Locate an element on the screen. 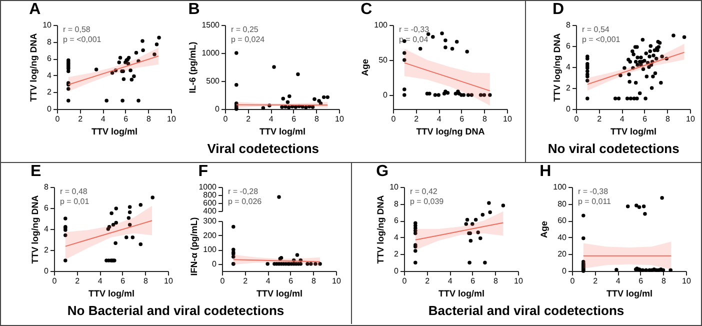 Image resolution: width=702 pixels, height=326 pixels. annotation: p = <0,001 is located at coordinates (601, 39).